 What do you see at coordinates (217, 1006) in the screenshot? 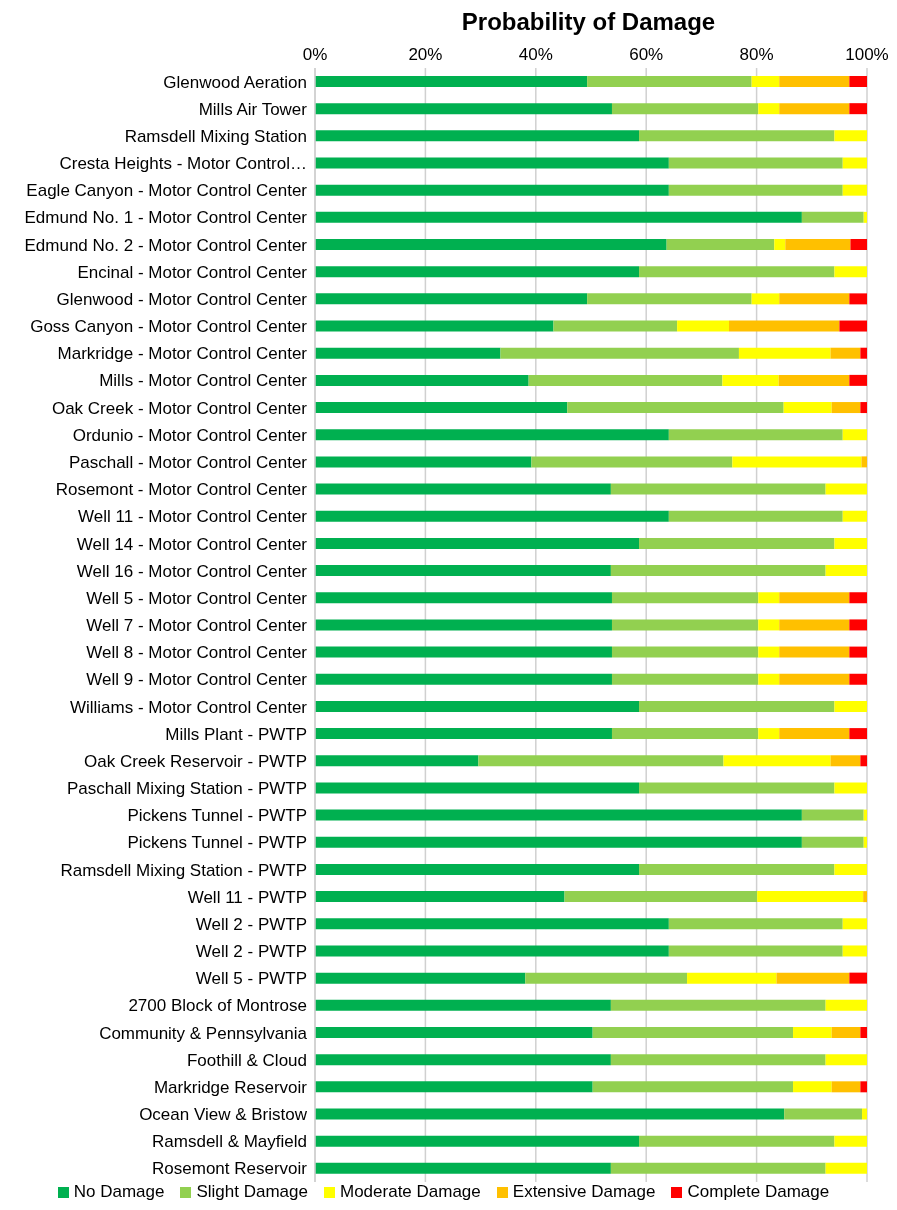
I see `y-tick-label: 2700 Block of Montrose` at bounding box center [217, 1006].